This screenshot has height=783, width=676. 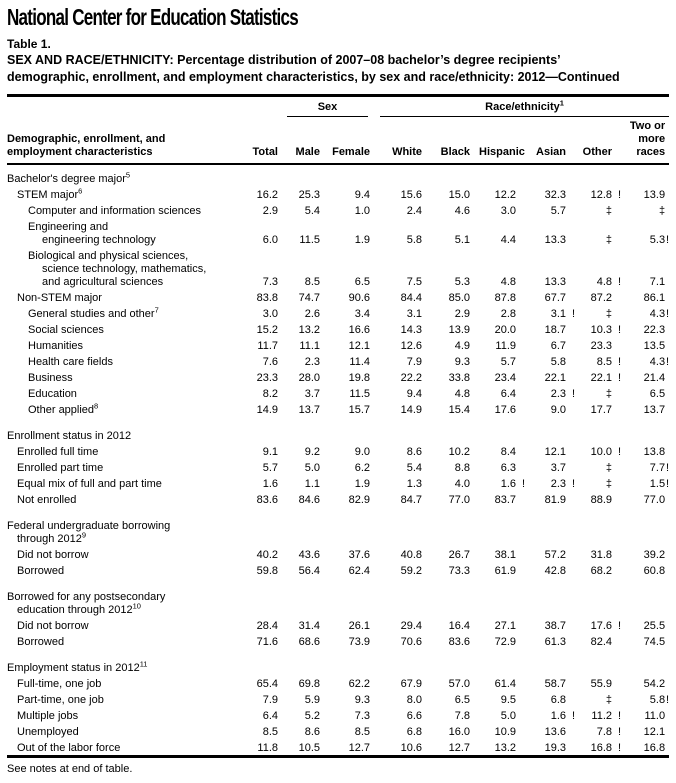 What do you see at coordinates (270, 394) in the screenshot?
I see `value-cell: 8.2` at bounding box center [270, 394].